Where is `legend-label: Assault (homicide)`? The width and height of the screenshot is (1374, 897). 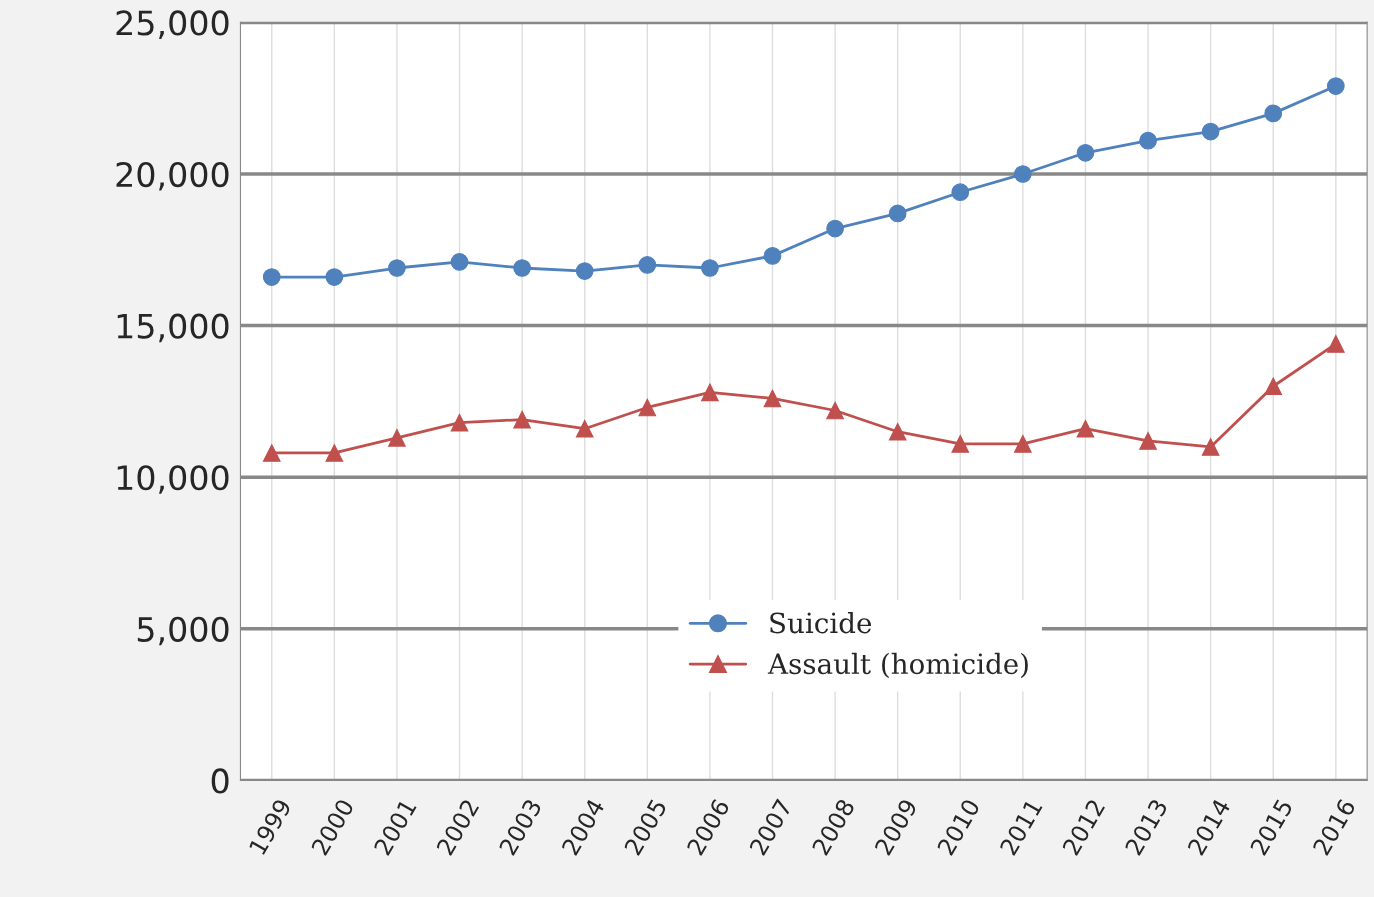 legend-label: Assault (homicide) is located at coordinates (897, 665).